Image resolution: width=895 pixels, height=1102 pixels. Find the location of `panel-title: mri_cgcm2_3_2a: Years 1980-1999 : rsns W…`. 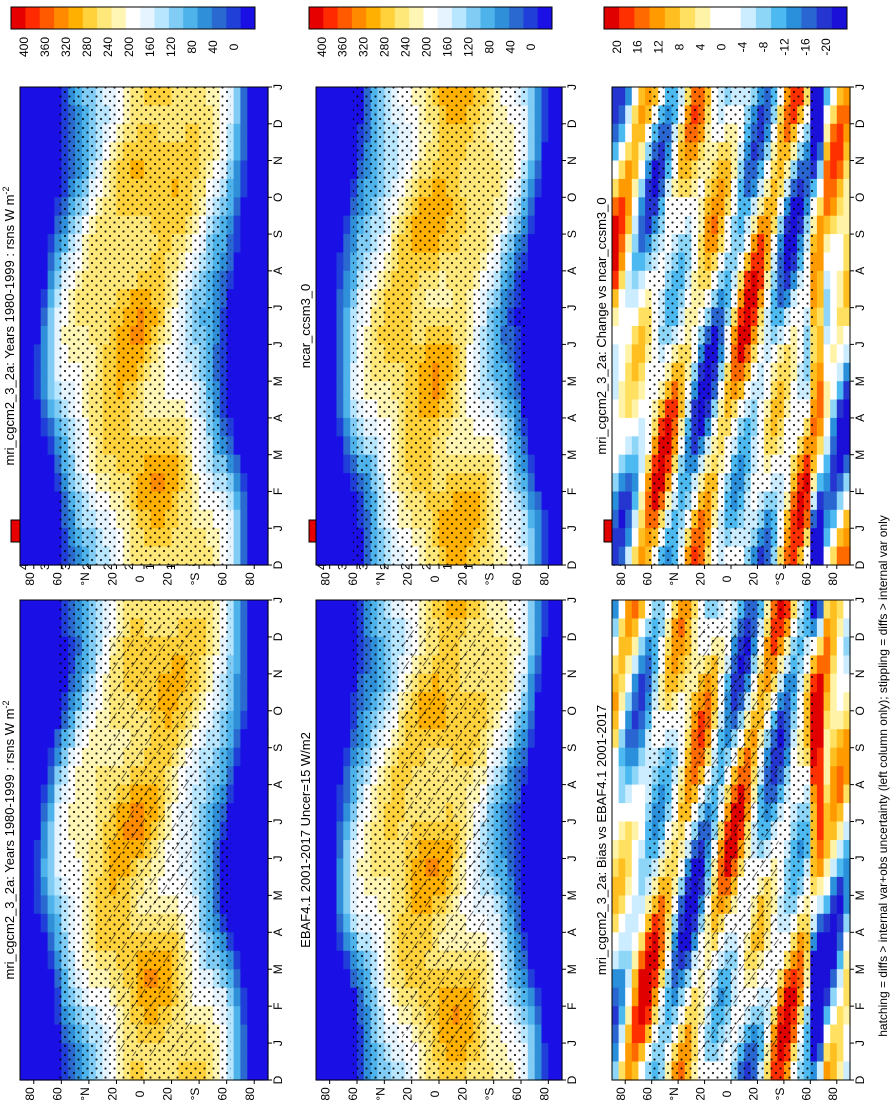

panel-title: mri_cgcm2_3_2a: Years 1980-1999 : rsns W… is located at coordinates (9, 840).